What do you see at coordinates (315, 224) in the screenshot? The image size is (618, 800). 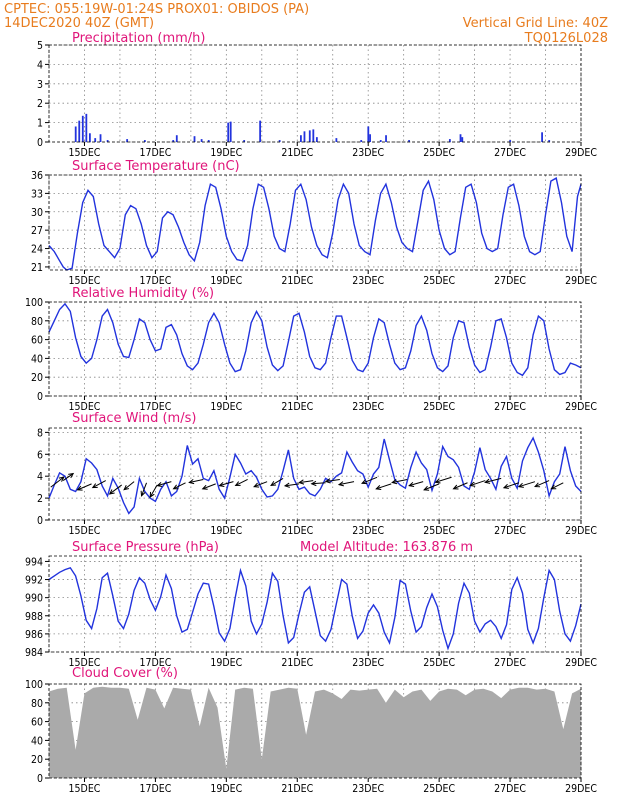 I see `temp-series-line` at bounding box center [315, 224].